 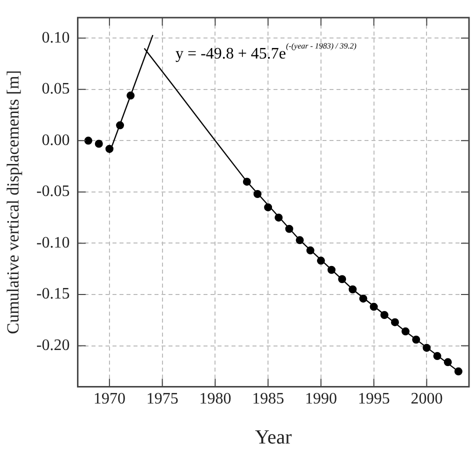 What do you see at coordinates (273, 437) in the screenshot?
I see `x-axis-title: Year` at bounding box center [273, 437].